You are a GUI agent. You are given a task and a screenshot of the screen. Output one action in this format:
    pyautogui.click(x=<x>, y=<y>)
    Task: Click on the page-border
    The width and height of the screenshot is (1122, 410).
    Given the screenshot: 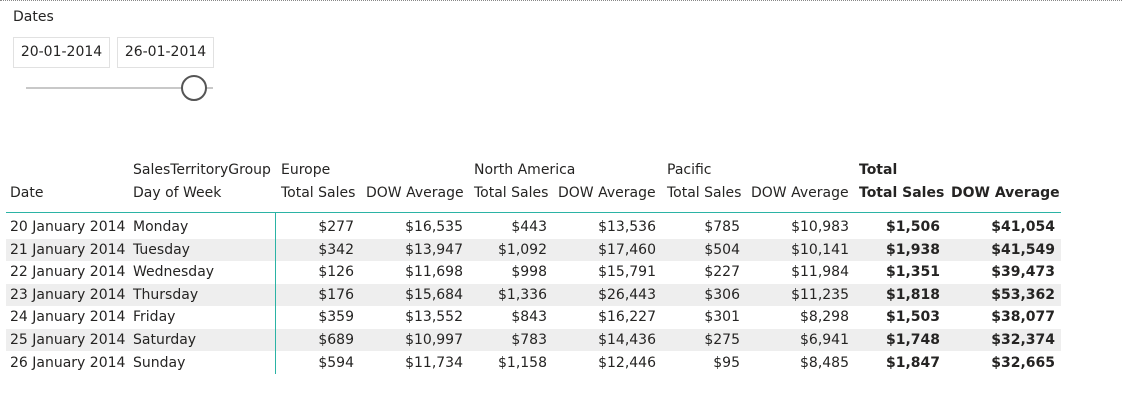 What is the action you would take?
    pyautogui.click(x=561, y=0)
    